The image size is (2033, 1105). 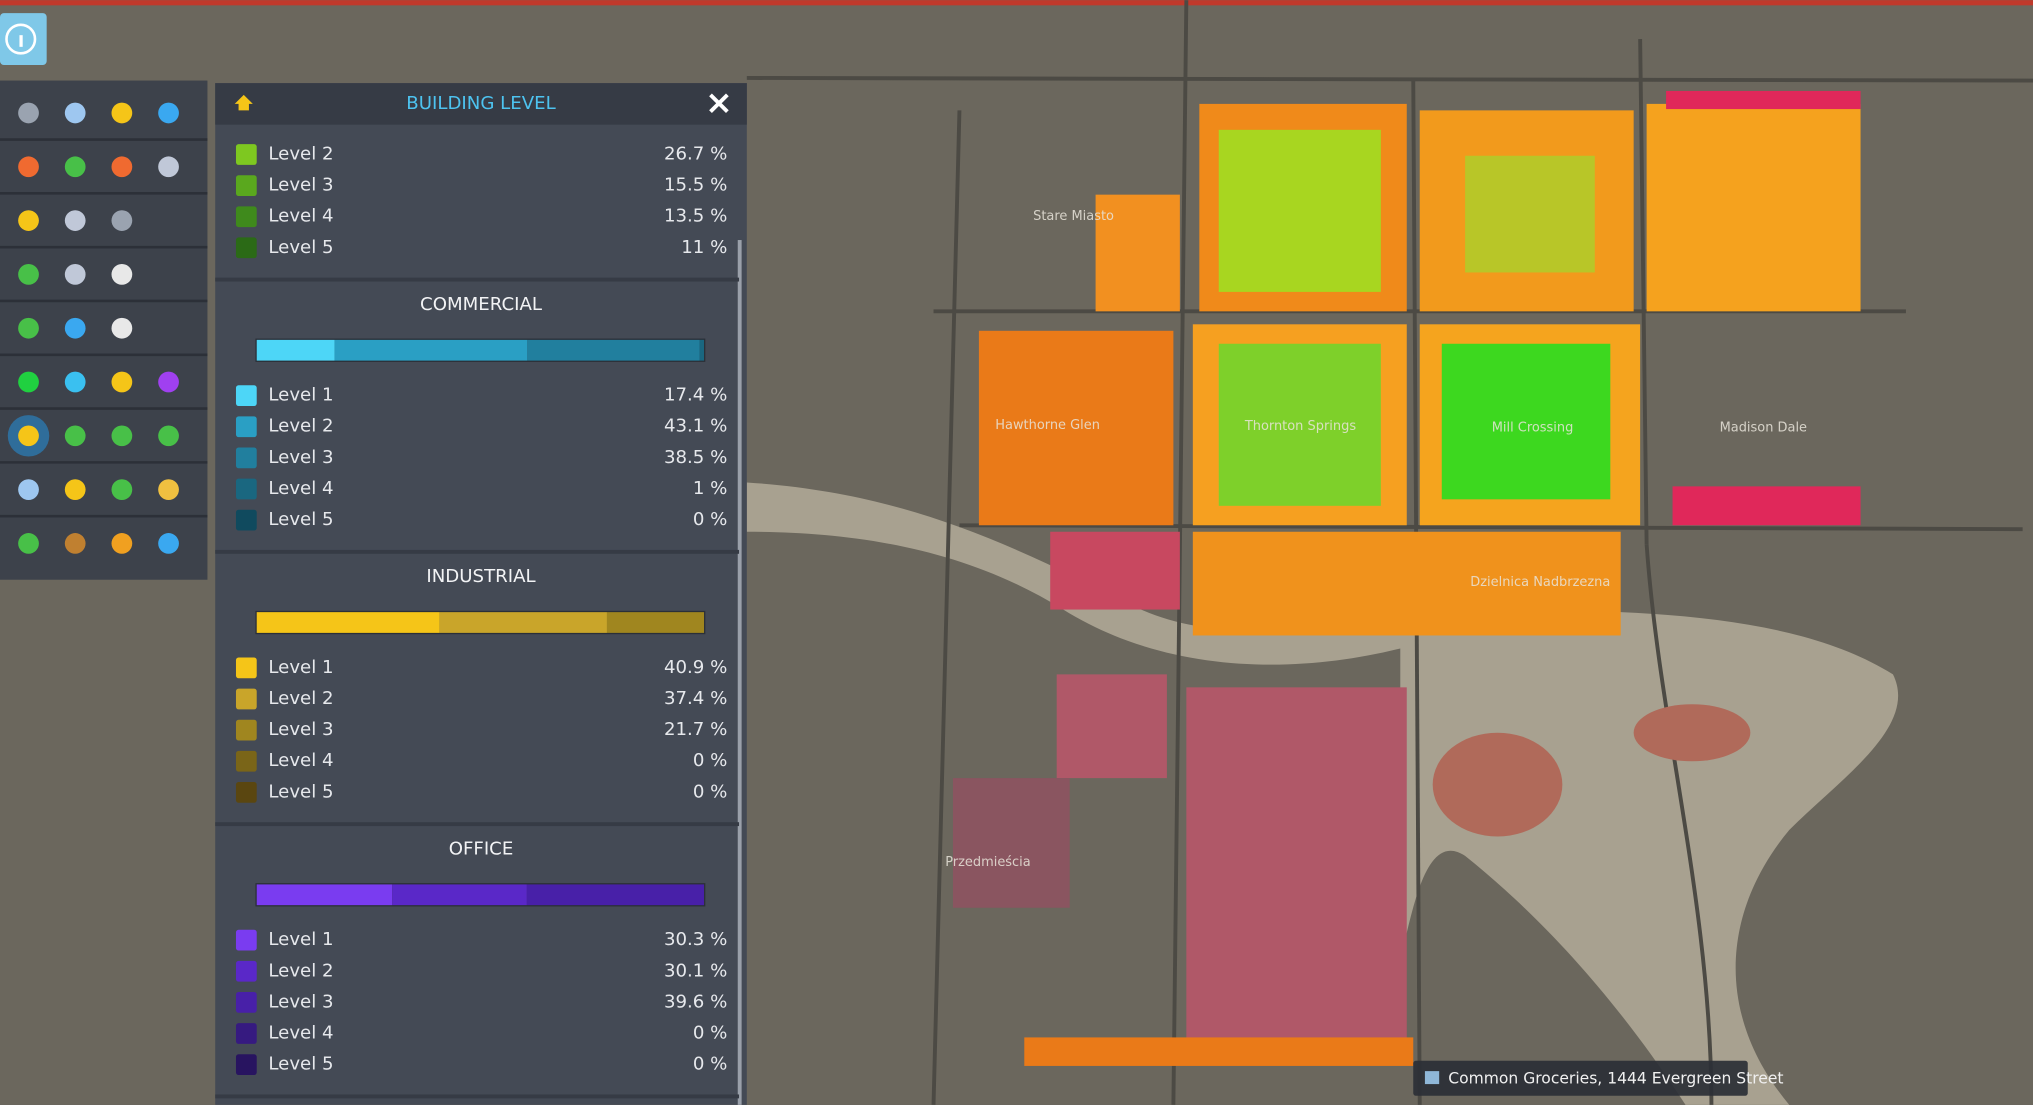 What do you see at coordinates (695, 939) in the screenshot?
I see `level-percent: 30.3 %` at bounding box center [695, 939].